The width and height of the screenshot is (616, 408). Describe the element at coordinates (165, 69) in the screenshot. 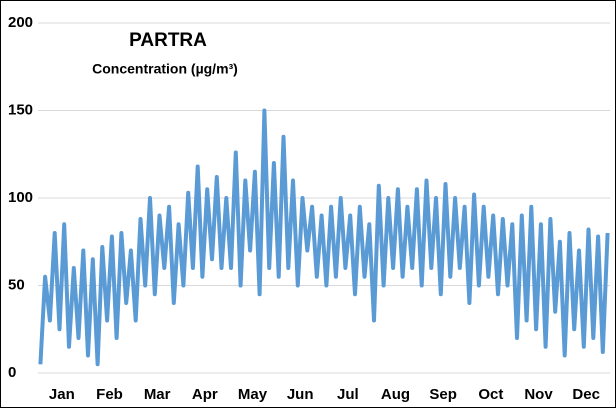

I see `chart-subtitle: Concentration (µg/m³)` at that location.